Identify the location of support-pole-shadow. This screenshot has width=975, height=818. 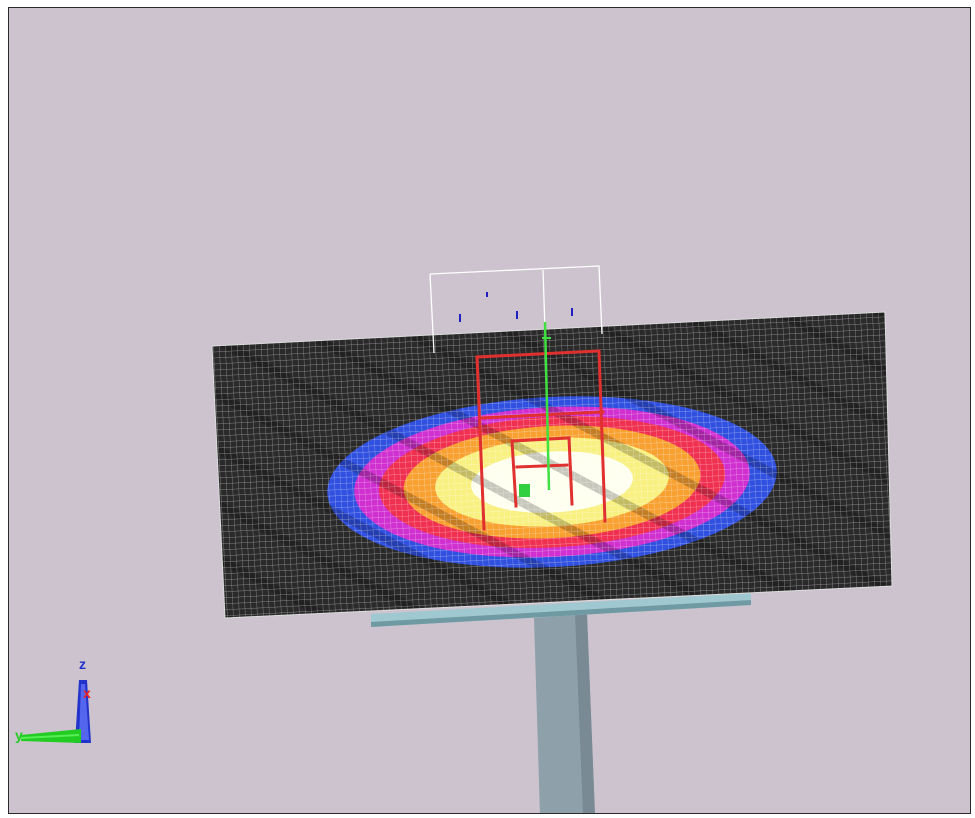
(585, 713).